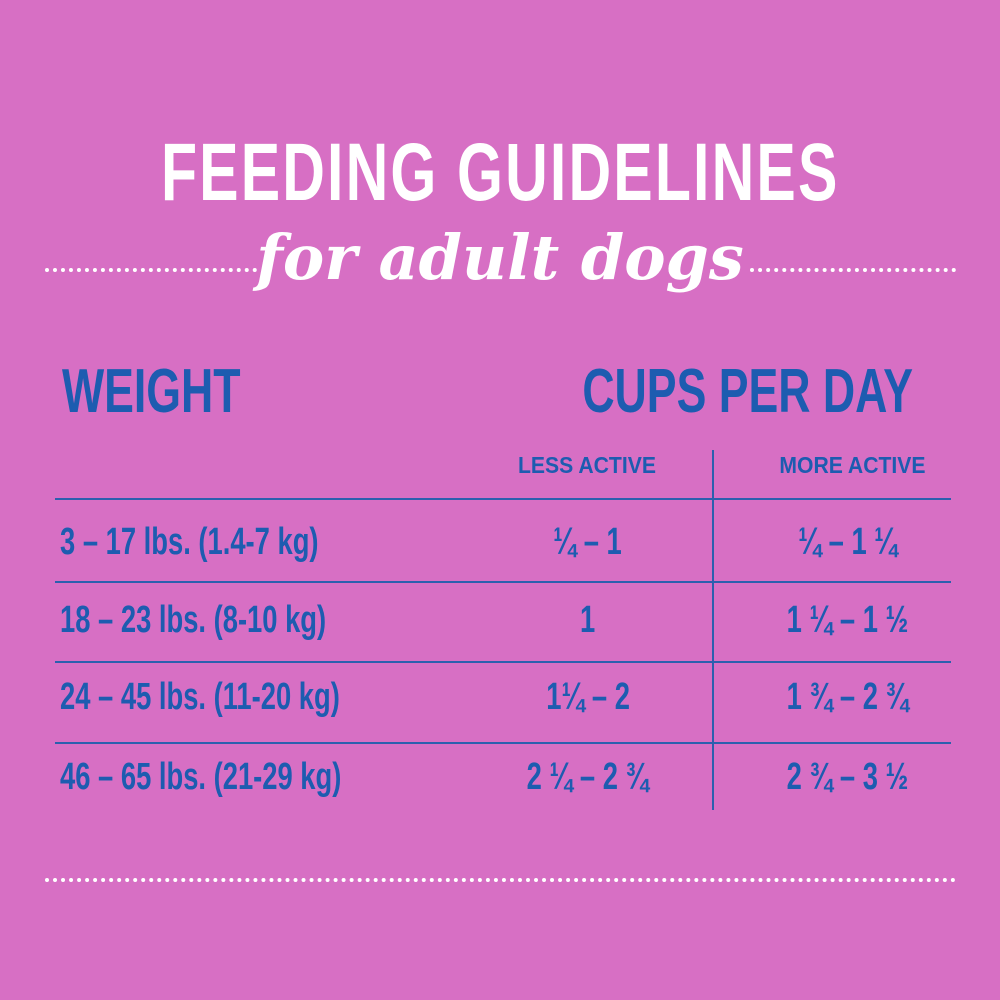 The width and height of the screenshot is (1000, 1000). Describe the element at coordinates (588, 777) in the screenshot. I see `less-active-cell: 2 ¼ – 2 ¾` at that location.